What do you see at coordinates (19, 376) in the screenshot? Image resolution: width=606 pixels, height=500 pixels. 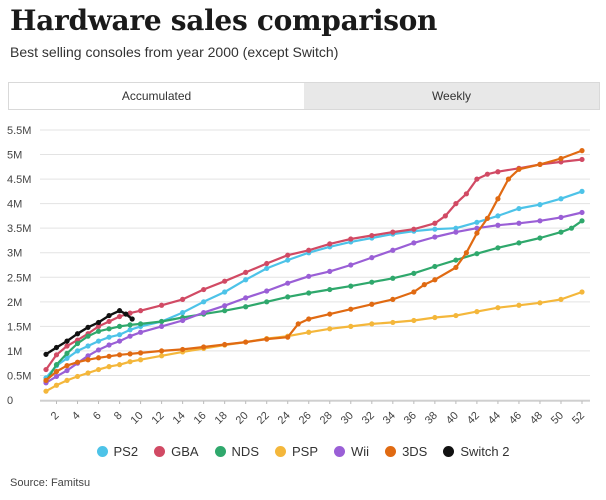 I see `y-tick-label: 0.5M` at bounding box center [19, 376].